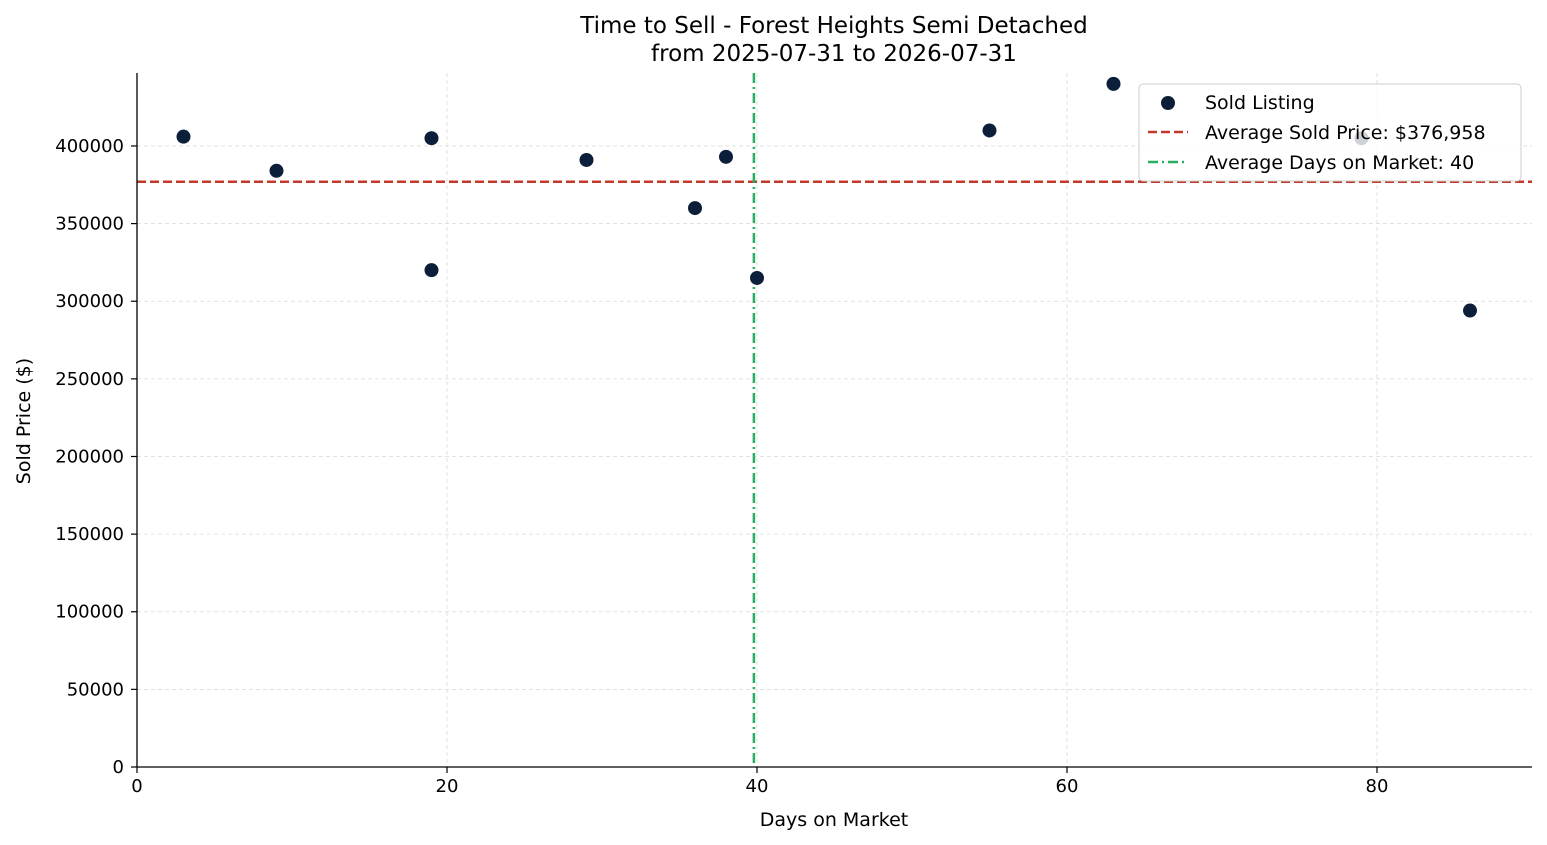 The height and width of the screenshot is (845, 1547). I want to click on y-tick-label: 200000, so click(89, 456).